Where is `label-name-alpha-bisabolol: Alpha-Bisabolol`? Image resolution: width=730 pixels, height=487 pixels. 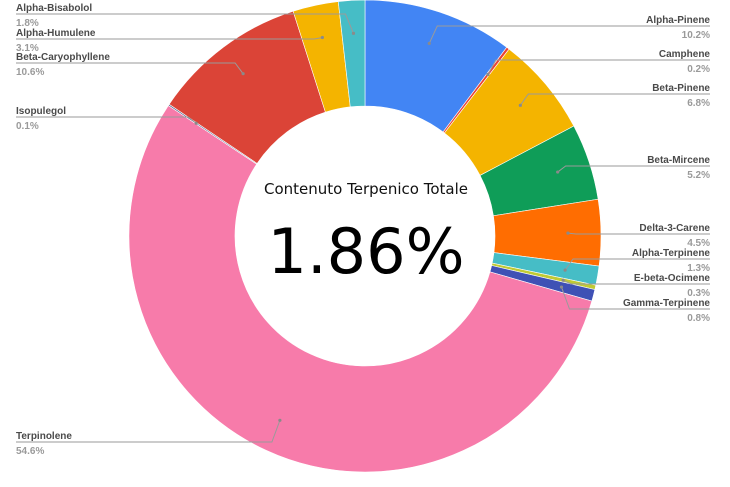
label-name-alpha-bisabolol: Alpha-Bisabolol is located at coordinates (54, 8).